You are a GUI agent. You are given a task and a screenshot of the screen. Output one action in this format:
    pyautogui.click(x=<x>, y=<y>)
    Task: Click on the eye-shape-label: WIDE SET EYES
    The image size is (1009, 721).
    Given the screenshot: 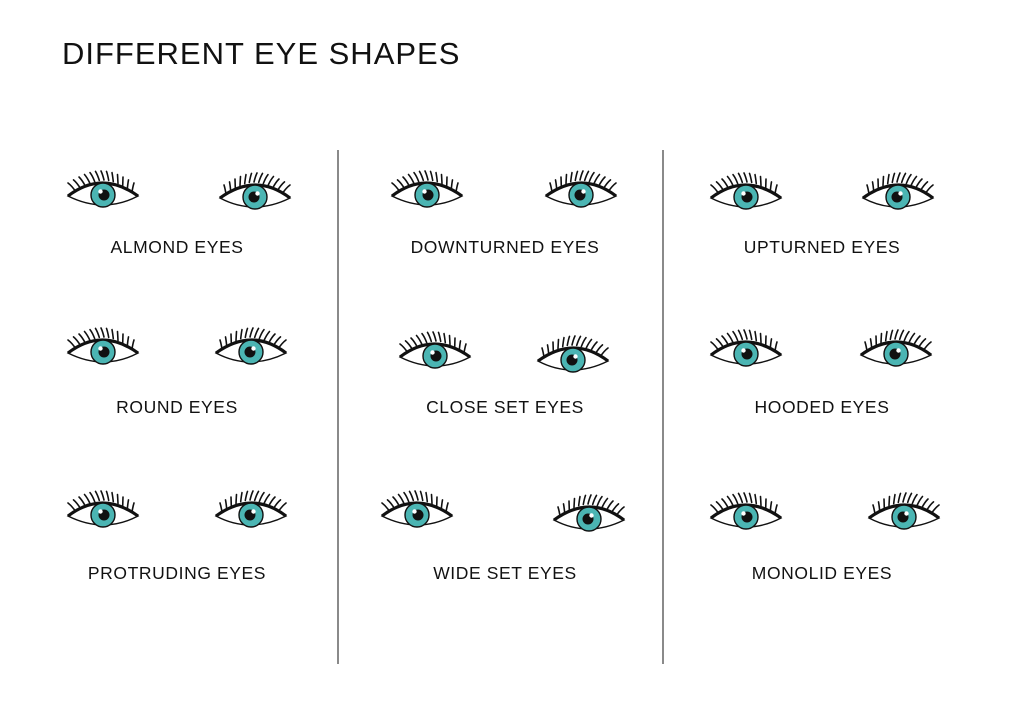 What is the action you would take?
    pyautogui.click(x=505, y=573)
    